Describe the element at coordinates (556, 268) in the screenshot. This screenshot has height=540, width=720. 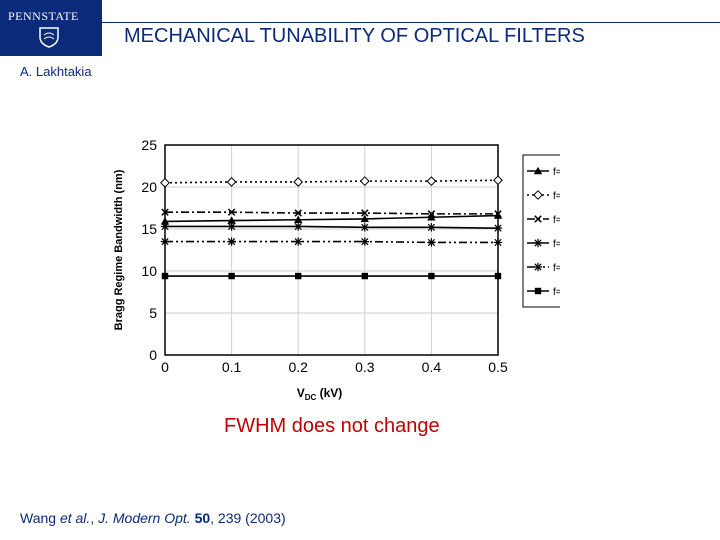
I see `legend-label: f=0.70` at that location.